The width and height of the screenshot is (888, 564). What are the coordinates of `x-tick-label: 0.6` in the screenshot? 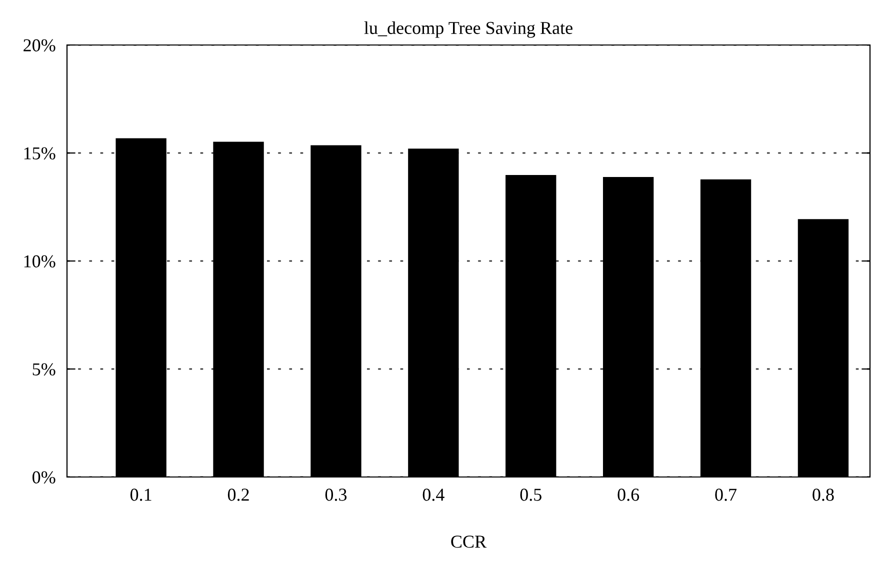 It's located at (629, 494).